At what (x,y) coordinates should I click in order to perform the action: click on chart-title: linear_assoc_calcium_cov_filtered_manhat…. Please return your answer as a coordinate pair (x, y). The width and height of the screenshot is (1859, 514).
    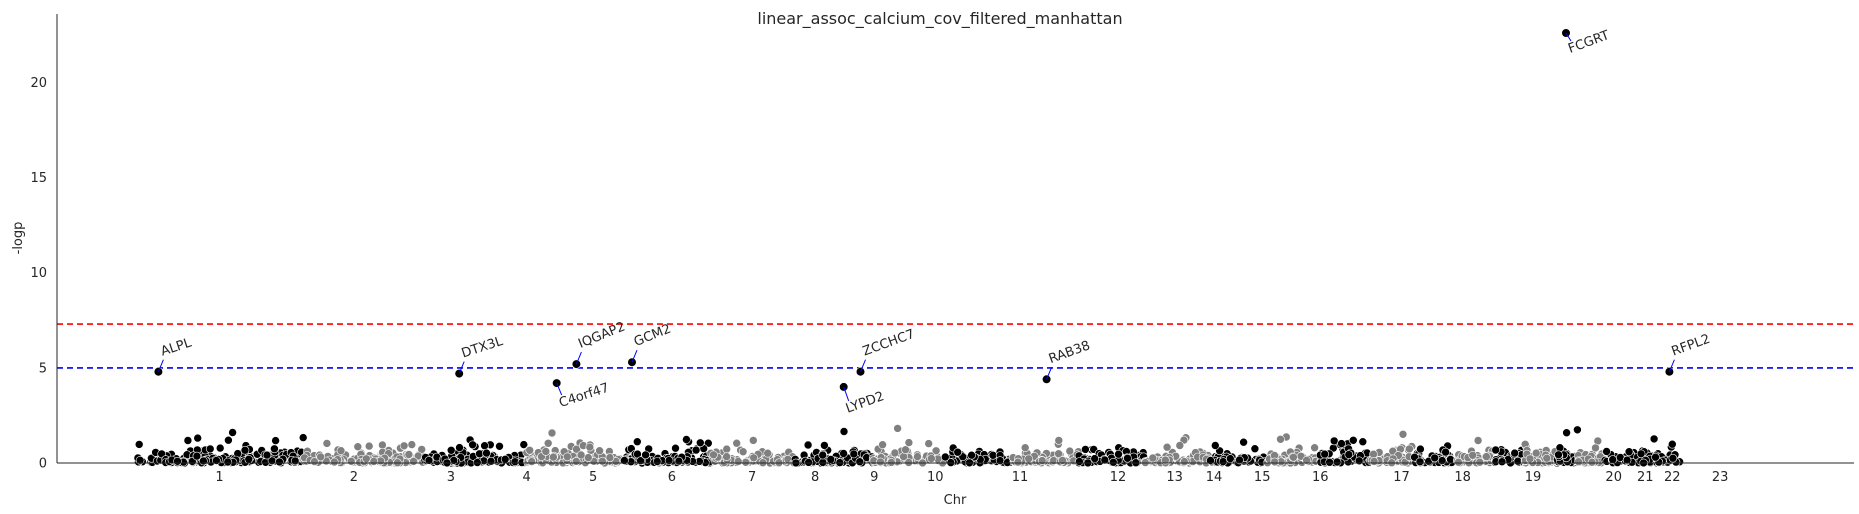
    Looking at the image, I should click on (939, 19).